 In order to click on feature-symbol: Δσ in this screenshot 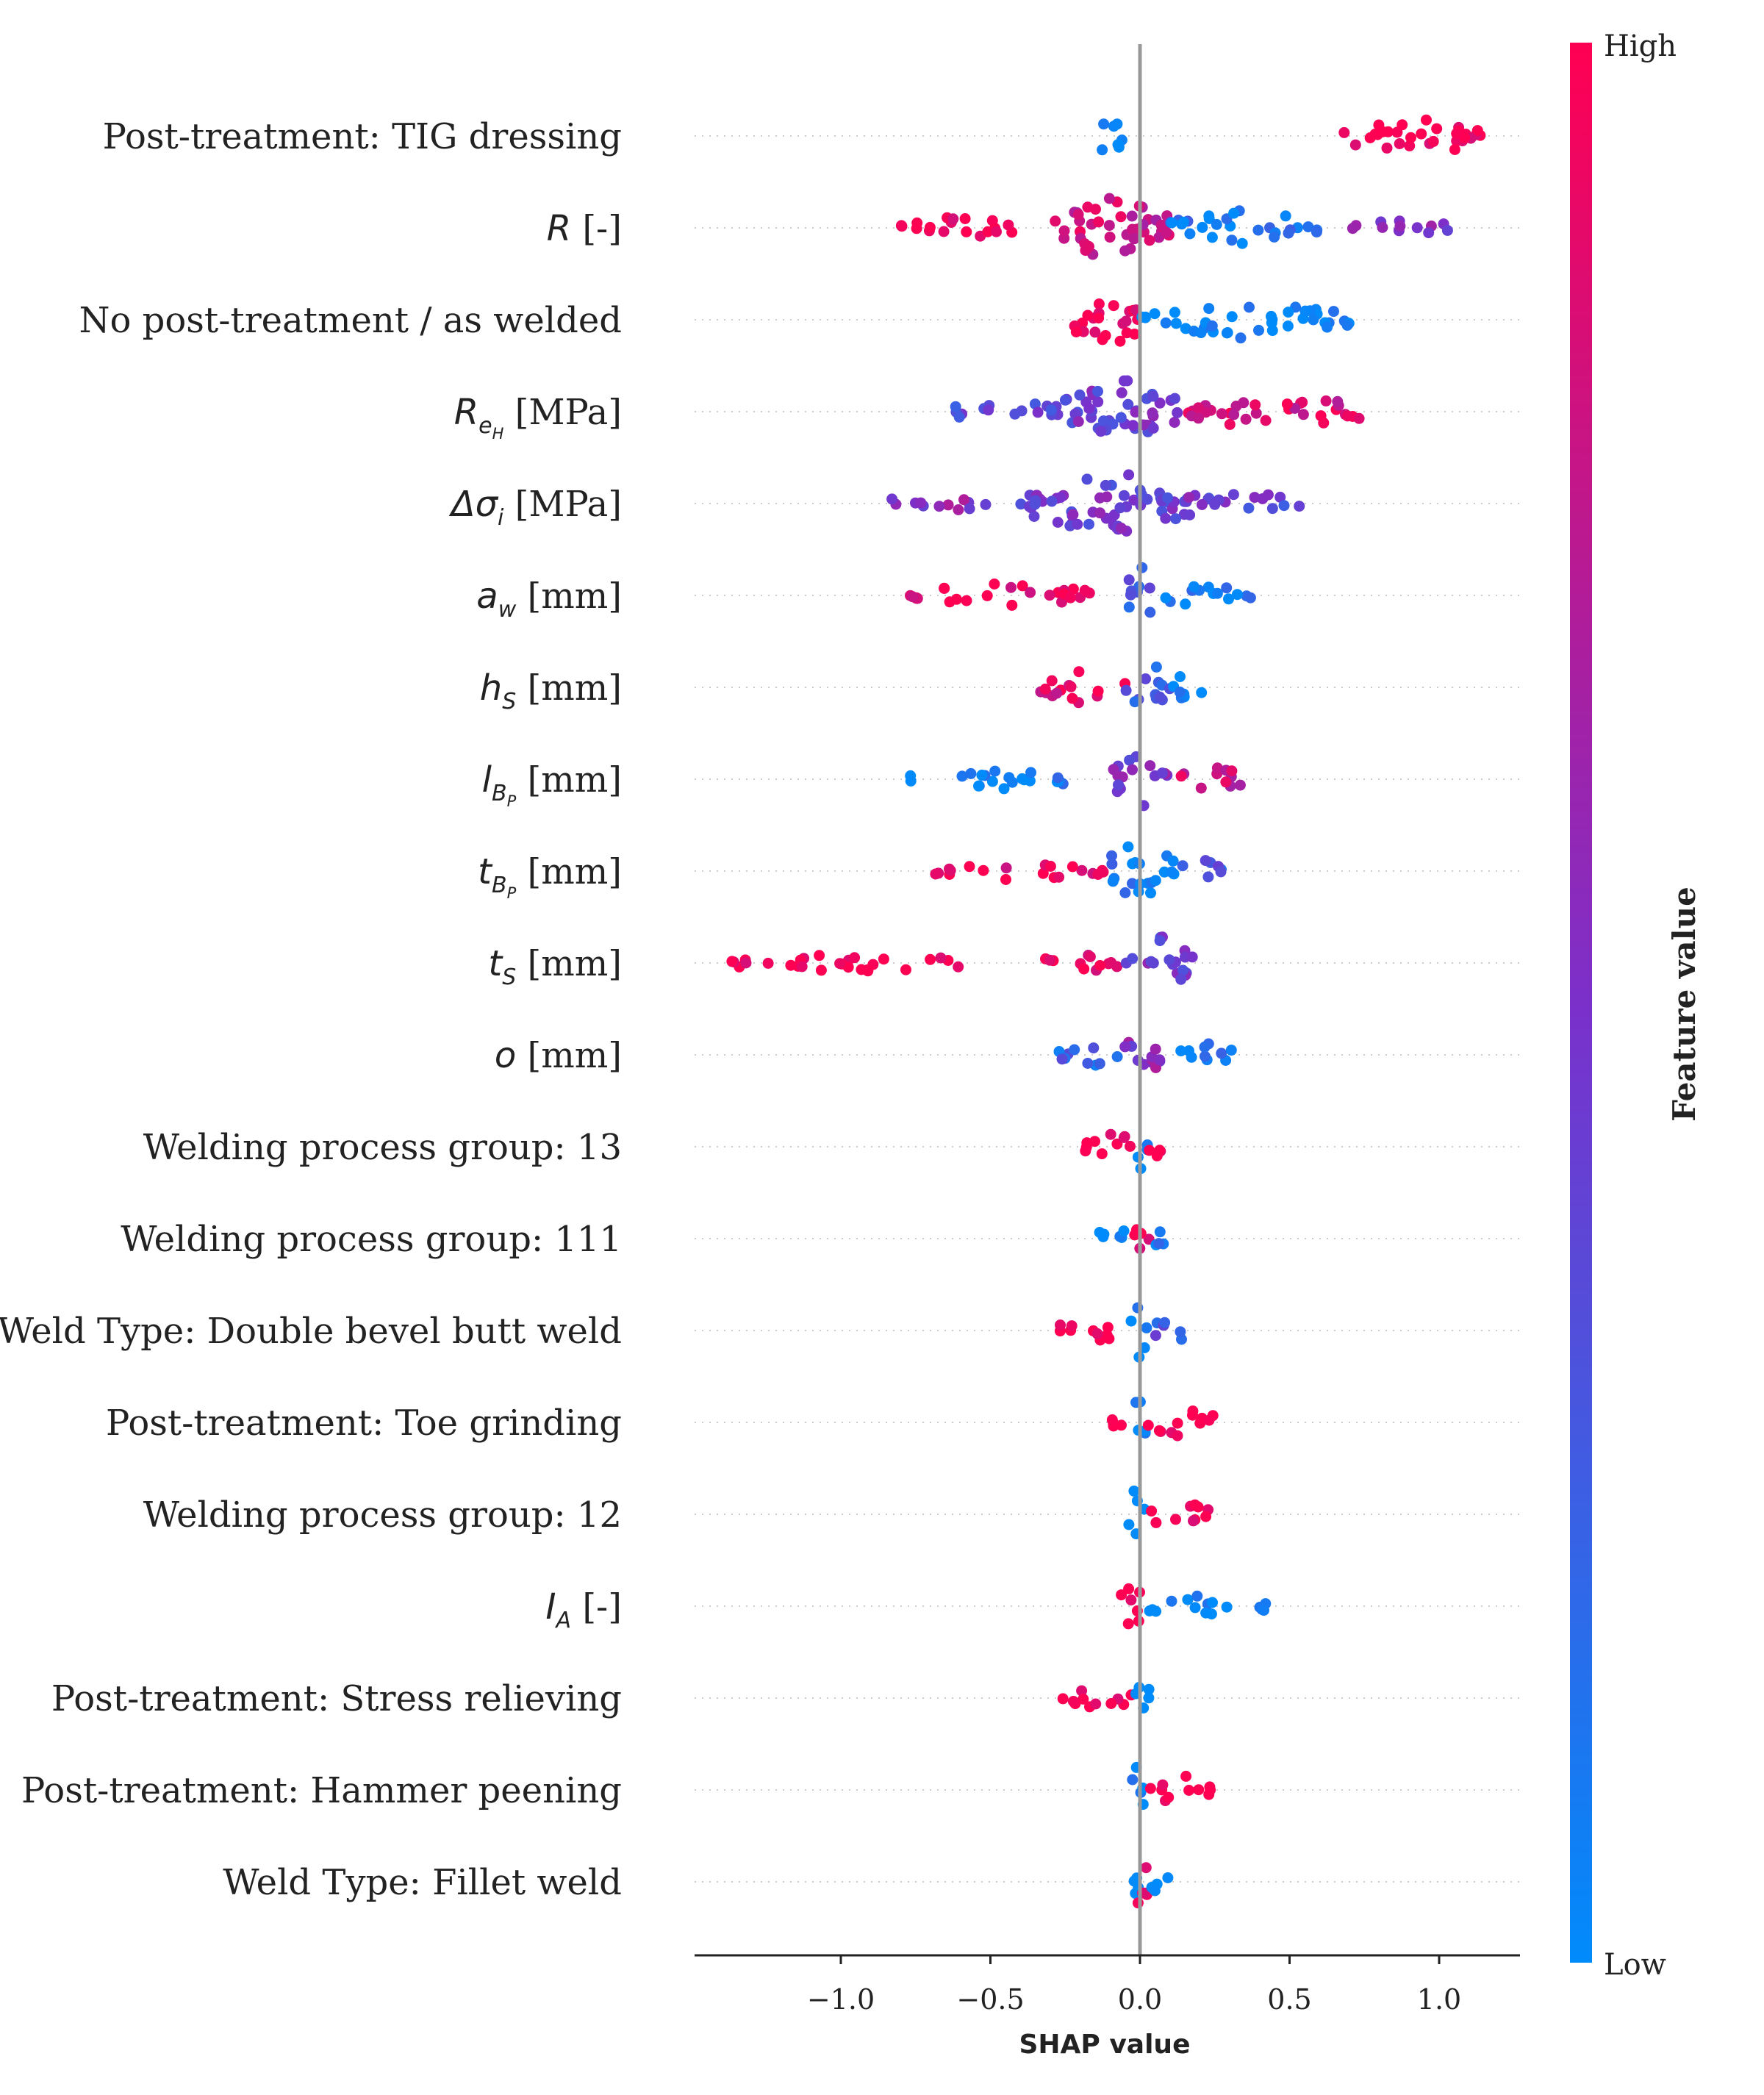, I will do `click(473, 504)`.